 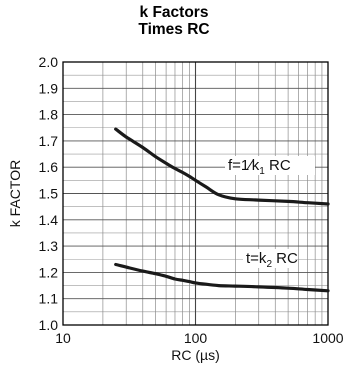 What do you see at coordinates (49, 299) in the screenshot?
I see `y-tick-label: 1.1` at bounding box center [49, 299].